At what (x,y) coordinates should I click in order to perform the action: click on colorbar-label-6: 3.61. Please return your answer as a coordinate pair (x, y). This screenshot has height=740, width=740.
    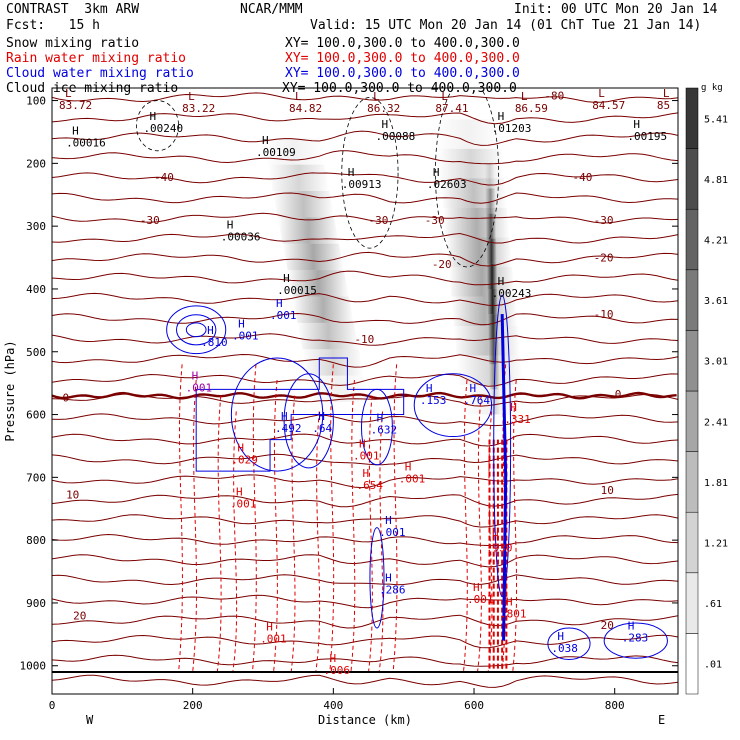
    Looking at the image, I should click on (716, 301).